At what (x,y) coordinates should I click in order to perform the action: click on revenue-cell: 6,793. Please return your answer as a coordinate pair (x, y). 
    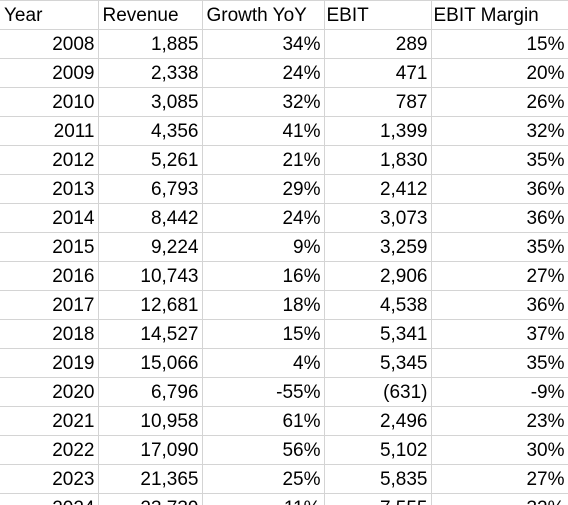
    Looking at the image, I should click on (150, 189).